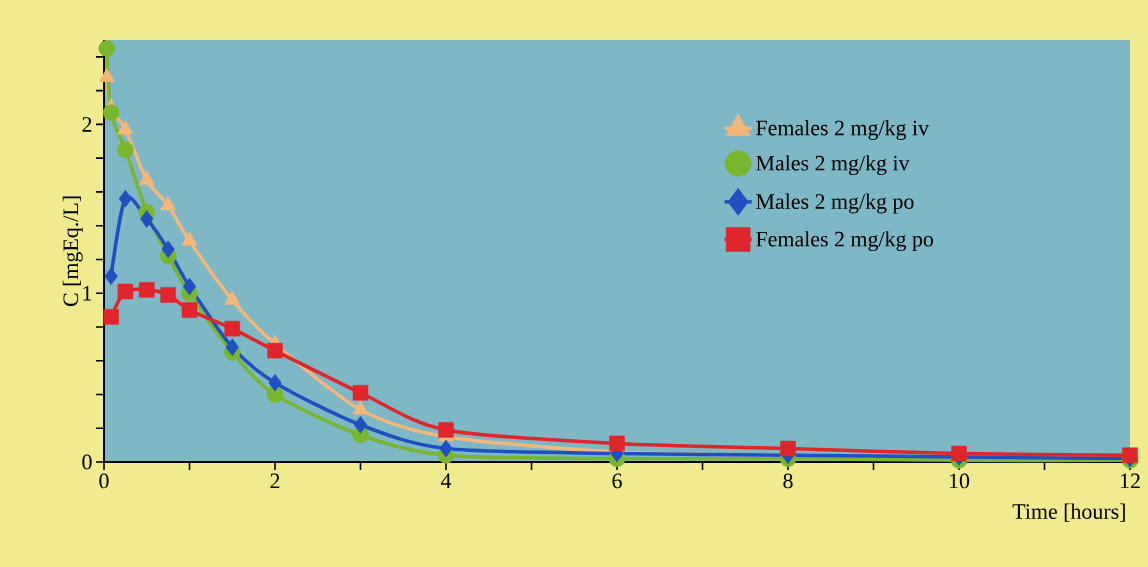 The width and height of the screenshot is (1148, 567). Describe the element at coordinates (833, 165) in the screenshot. I see `legend-label: Males 2 mg/kg iv` at that location.